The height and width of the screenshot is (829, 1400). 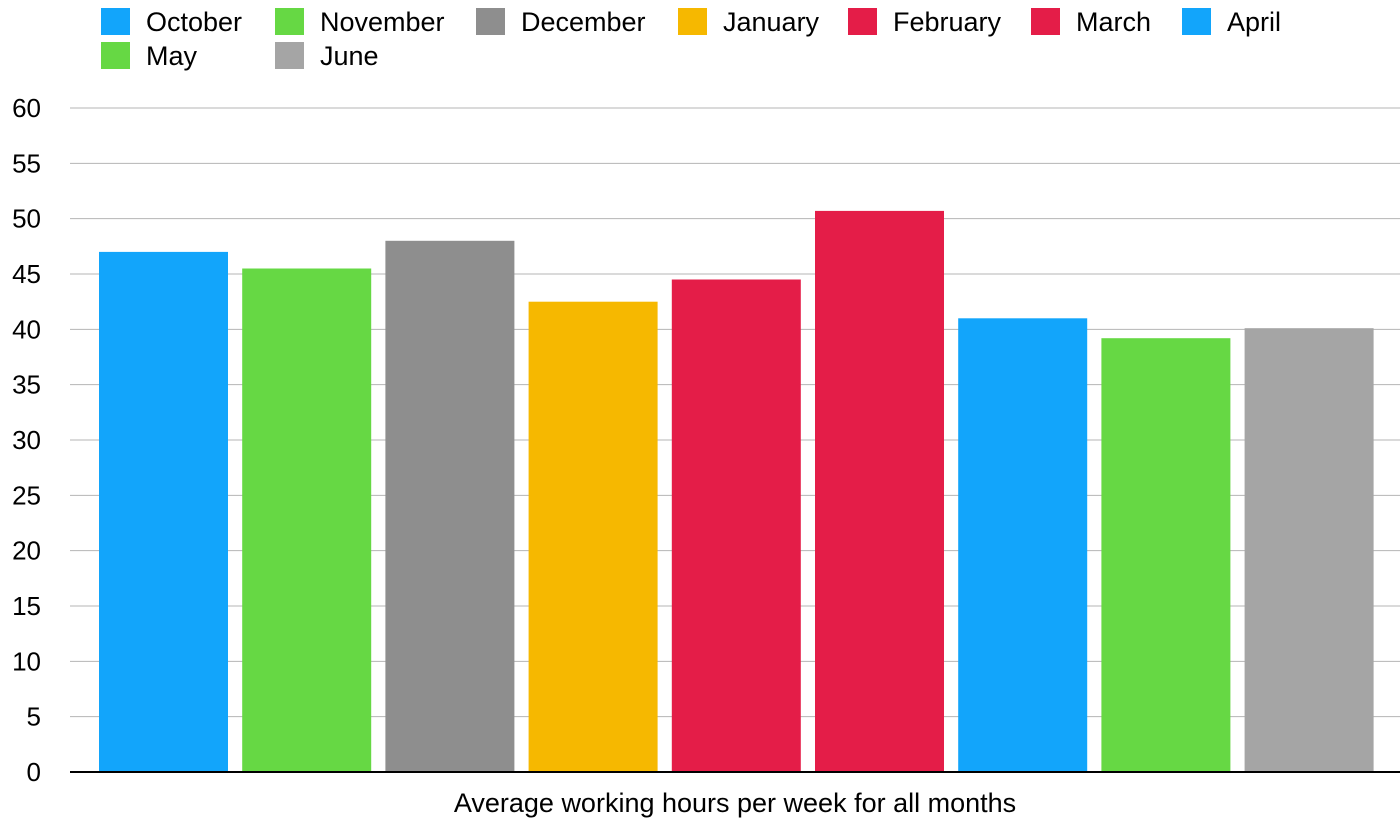 What do you see at coordinates (879, 491) in the screenshot?
I see `bar-march` at bounding box center [879, 491].